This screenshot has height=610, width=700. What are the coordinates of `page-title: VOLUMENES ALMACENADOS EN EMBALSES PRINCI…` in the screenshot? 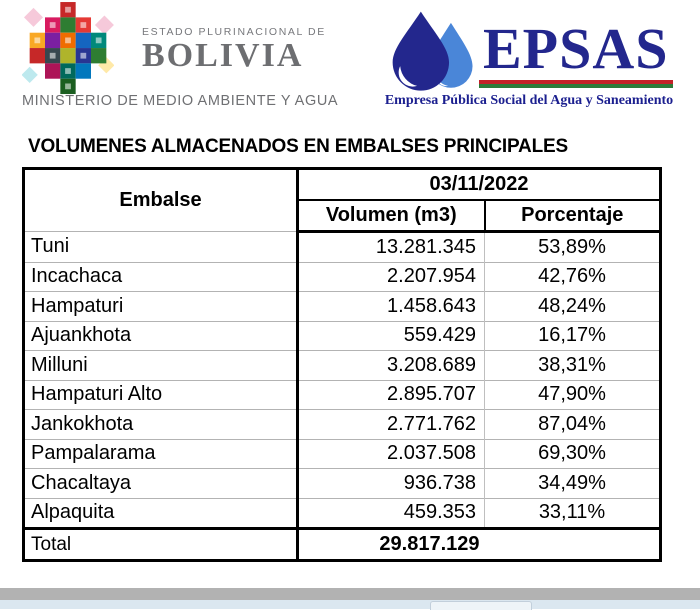 It's located at (298, 146).